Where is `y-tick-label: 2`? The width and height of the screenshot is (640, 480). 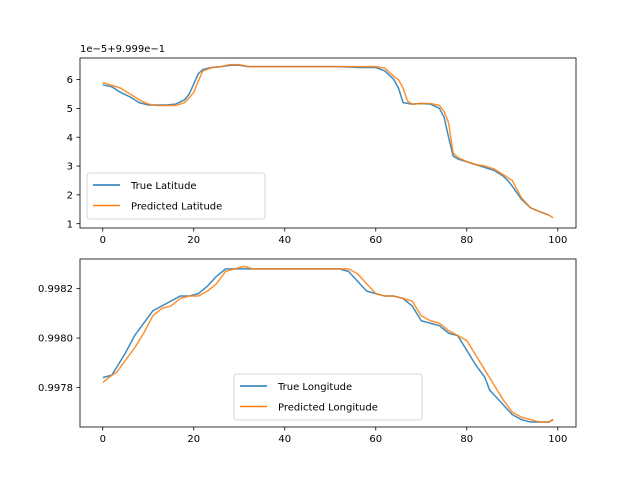 y-tick-label: 2 is located at coordinates (70, 195).